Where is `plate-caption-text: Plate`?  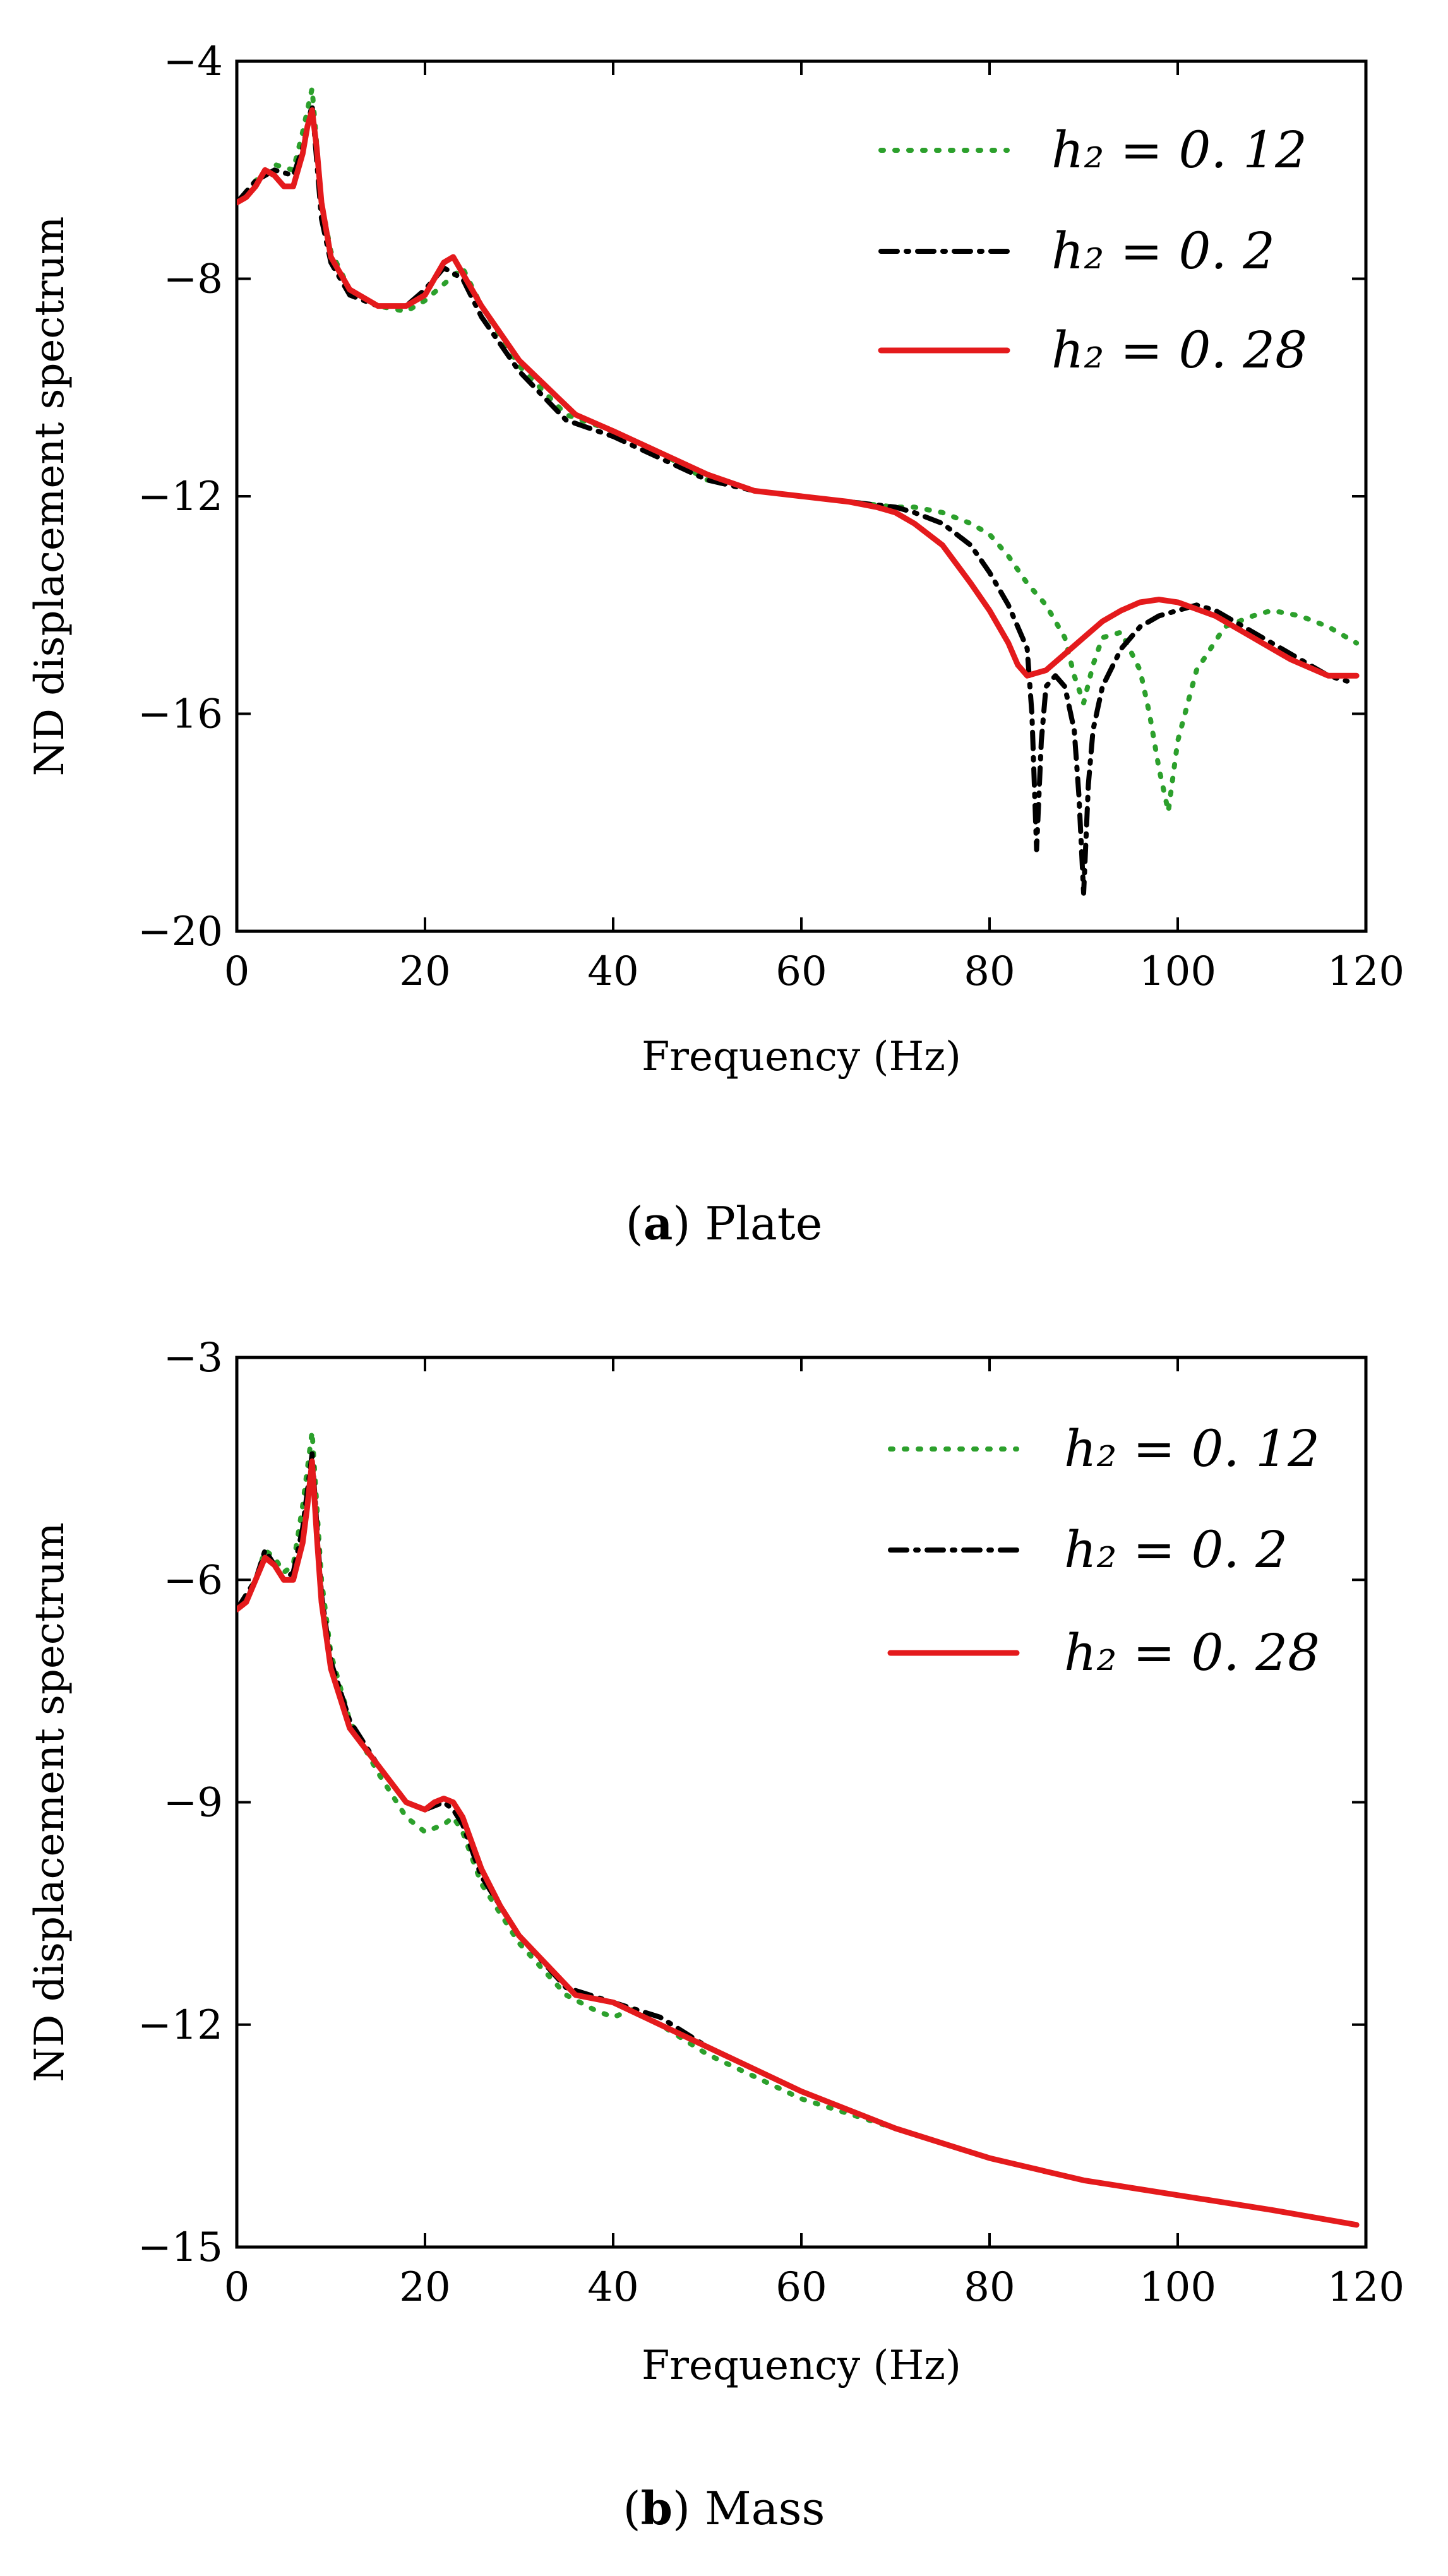
plate-caption-text: Plate is located at coordinates (764, 1223).